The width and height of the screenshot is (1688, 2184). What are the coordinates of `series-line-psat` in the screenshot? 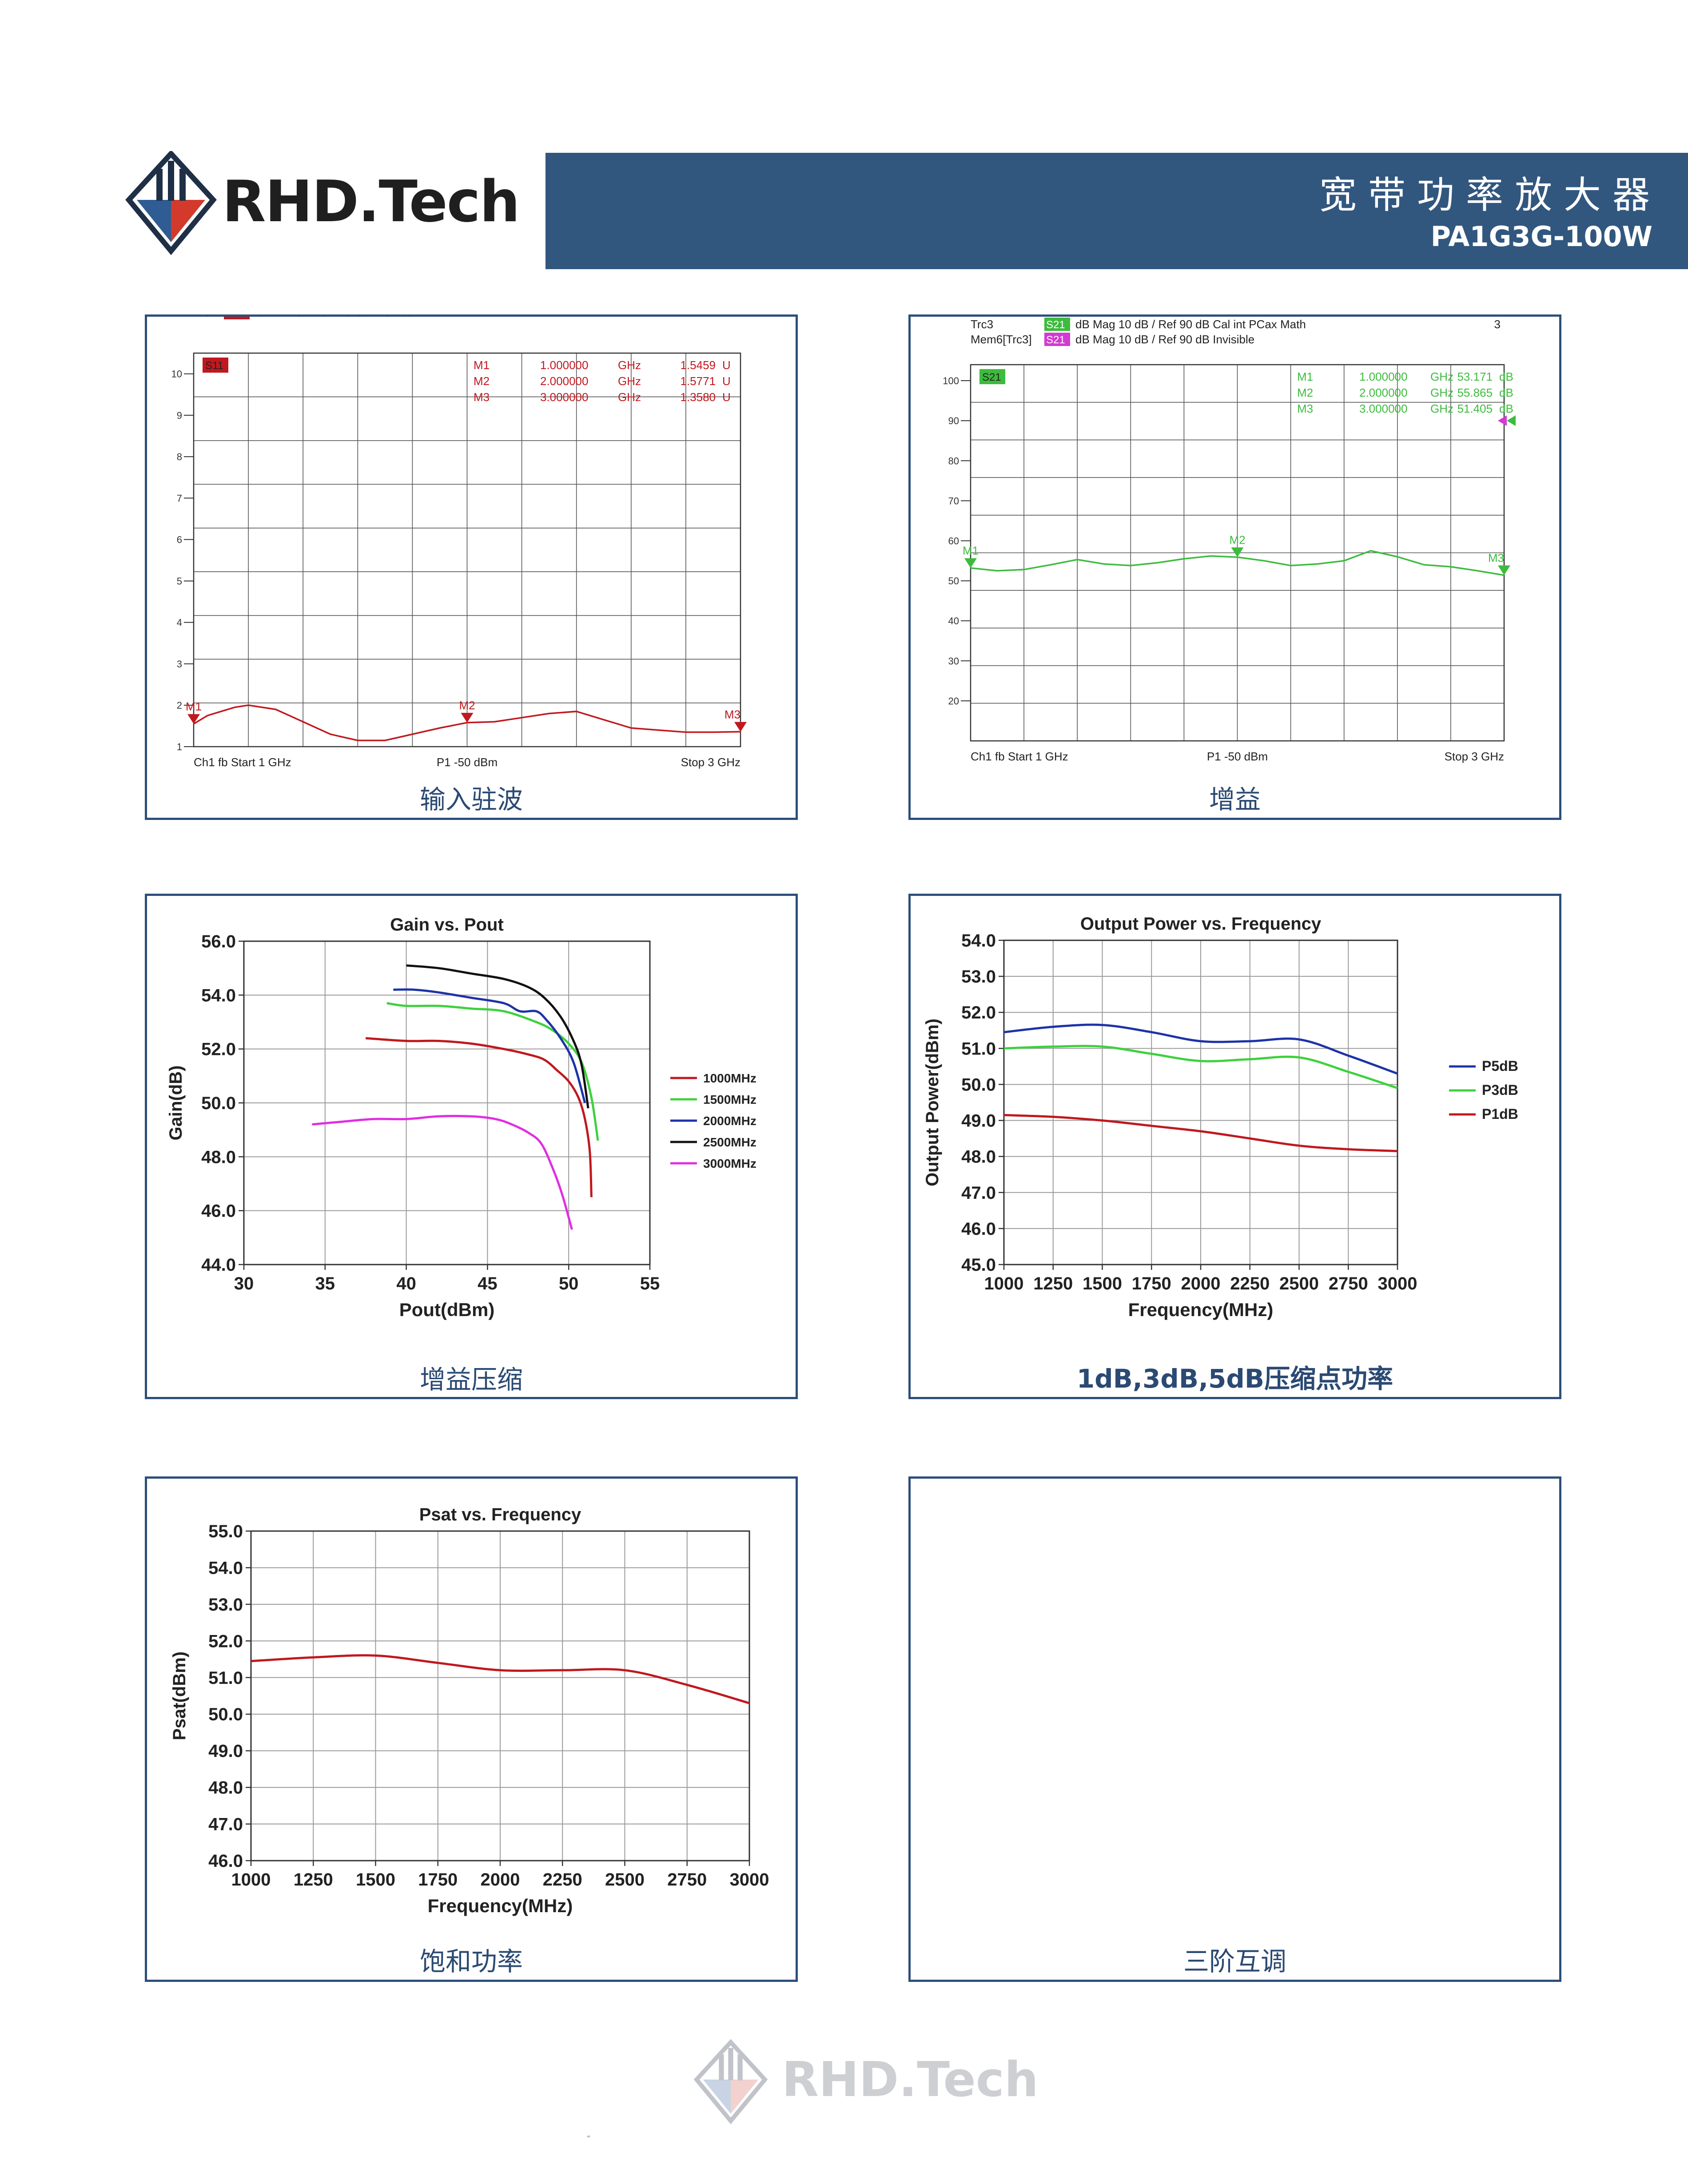 It's located at (500, 1679).